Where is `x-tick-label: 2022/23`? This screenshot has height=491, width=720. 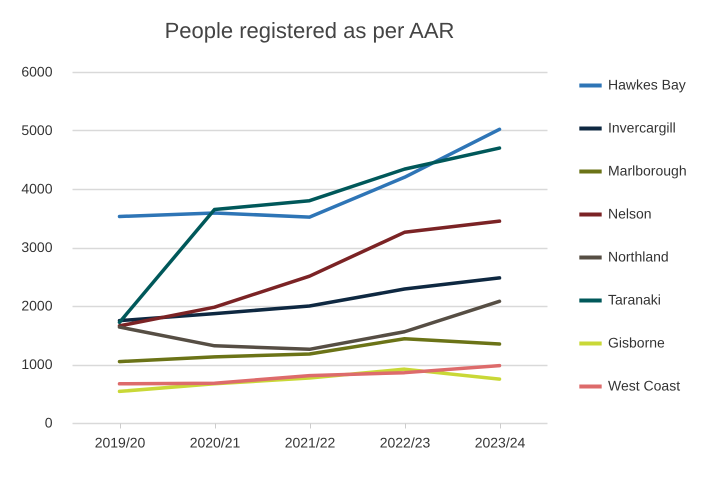 x-tick-label: 2022/23 is located at coordinates (405, 442).